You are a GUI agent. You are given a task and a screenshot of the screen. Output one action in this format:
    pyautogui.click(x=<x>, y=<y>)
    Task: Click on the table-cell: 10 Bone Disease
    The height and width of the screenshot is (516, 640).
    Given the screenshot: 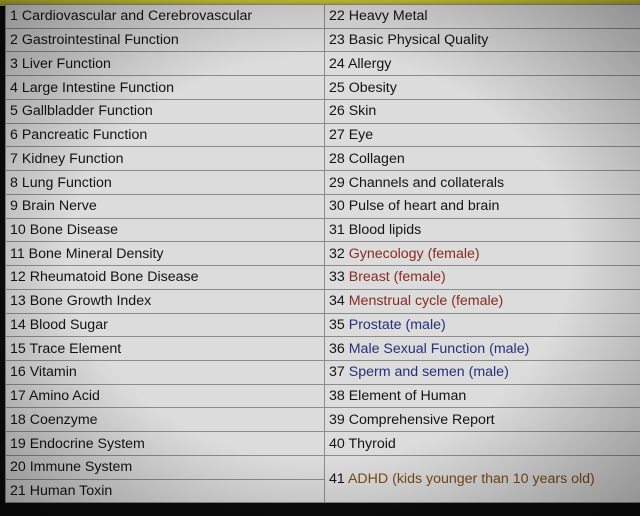 What is the action you would take?
    pyautogui.click(x=165, y=230)
    